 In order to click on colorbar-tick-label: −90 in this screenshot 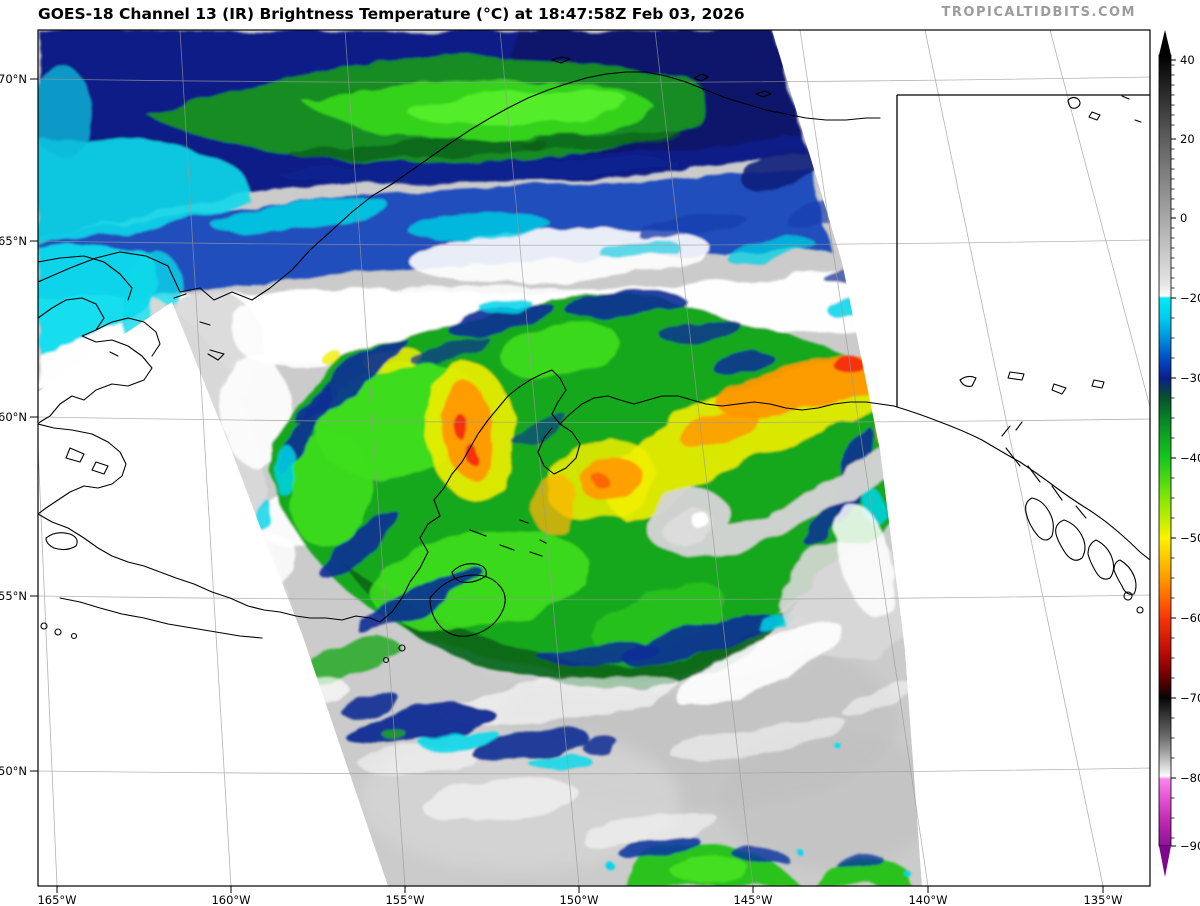, I will do `click(1190, 846)`.